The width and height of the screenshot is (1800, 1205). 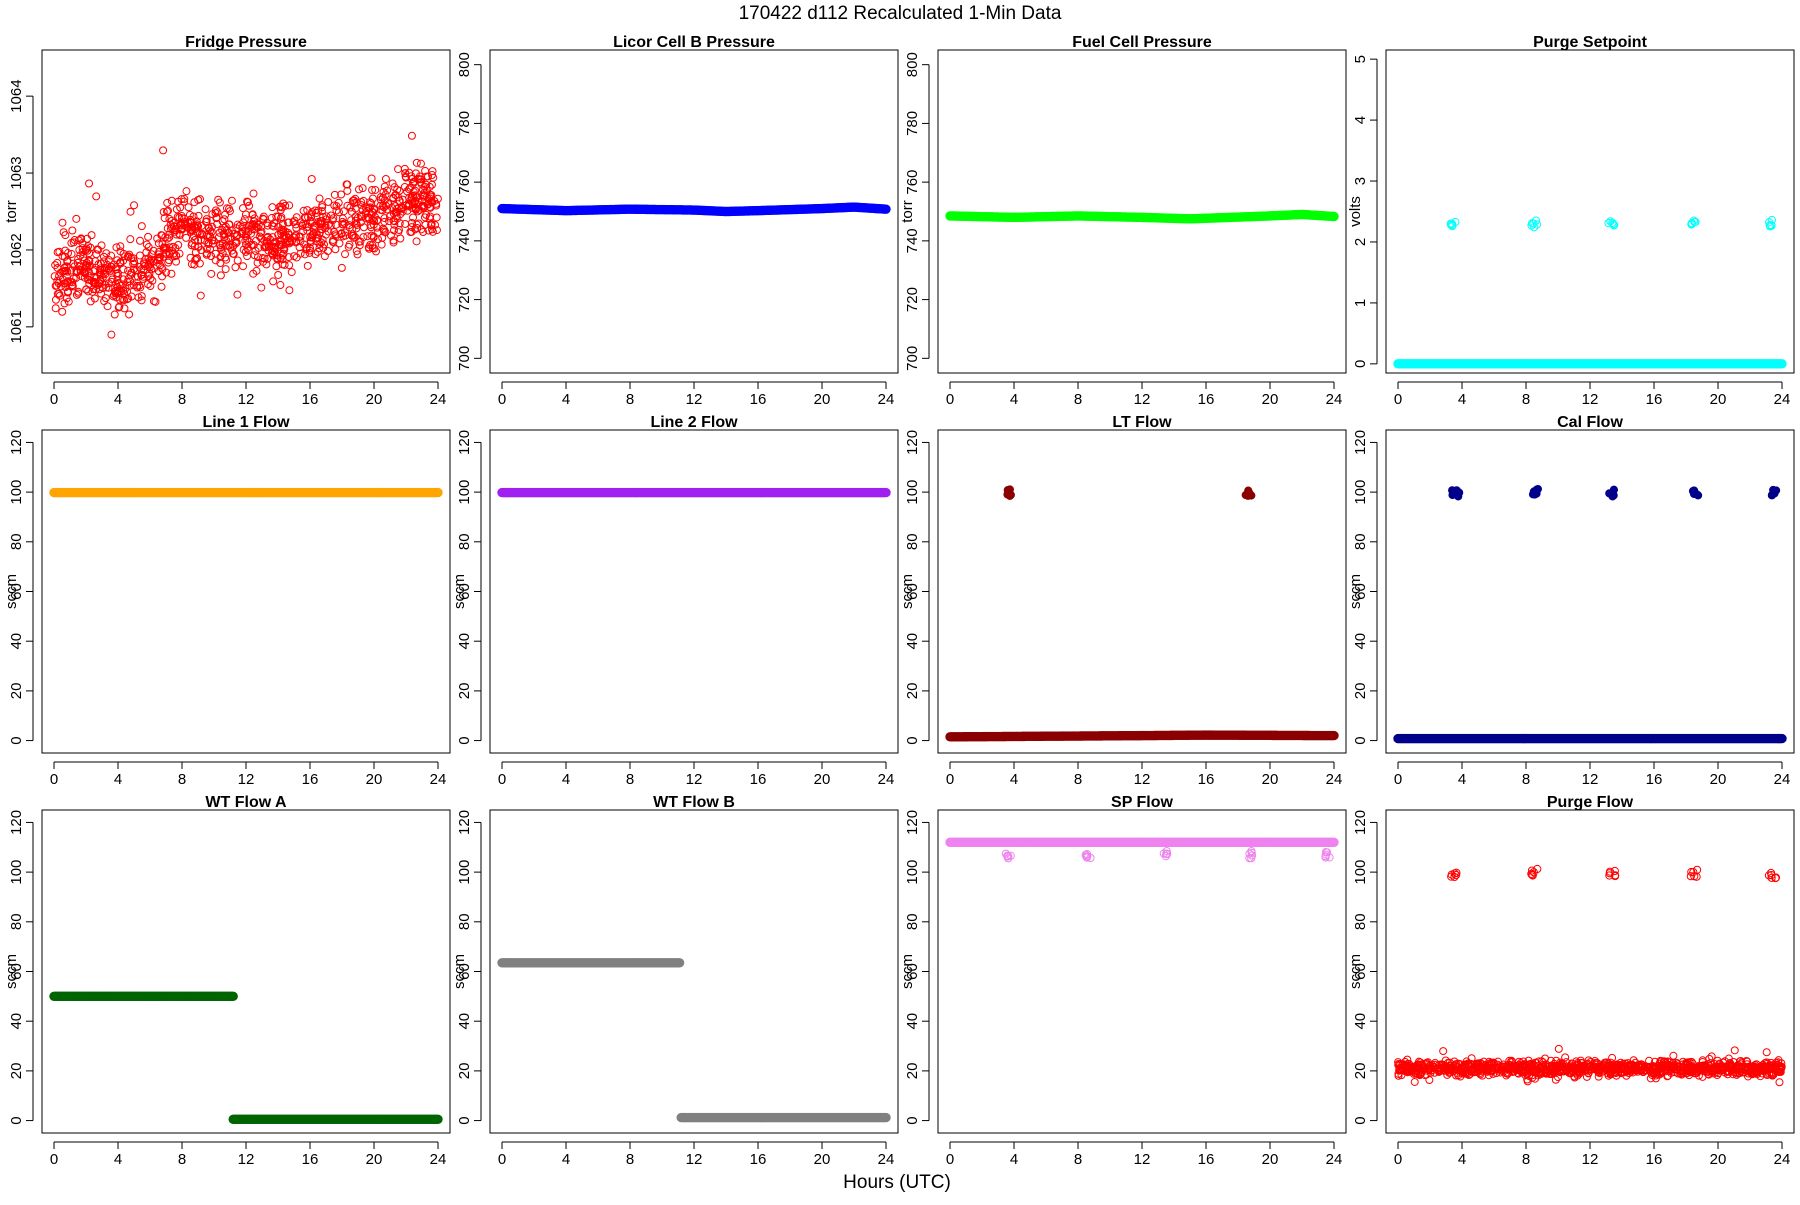 What do you see at coordinates (246, 591) in the screenshot?
I see `plot-frame` at bounding box center [246, 591].